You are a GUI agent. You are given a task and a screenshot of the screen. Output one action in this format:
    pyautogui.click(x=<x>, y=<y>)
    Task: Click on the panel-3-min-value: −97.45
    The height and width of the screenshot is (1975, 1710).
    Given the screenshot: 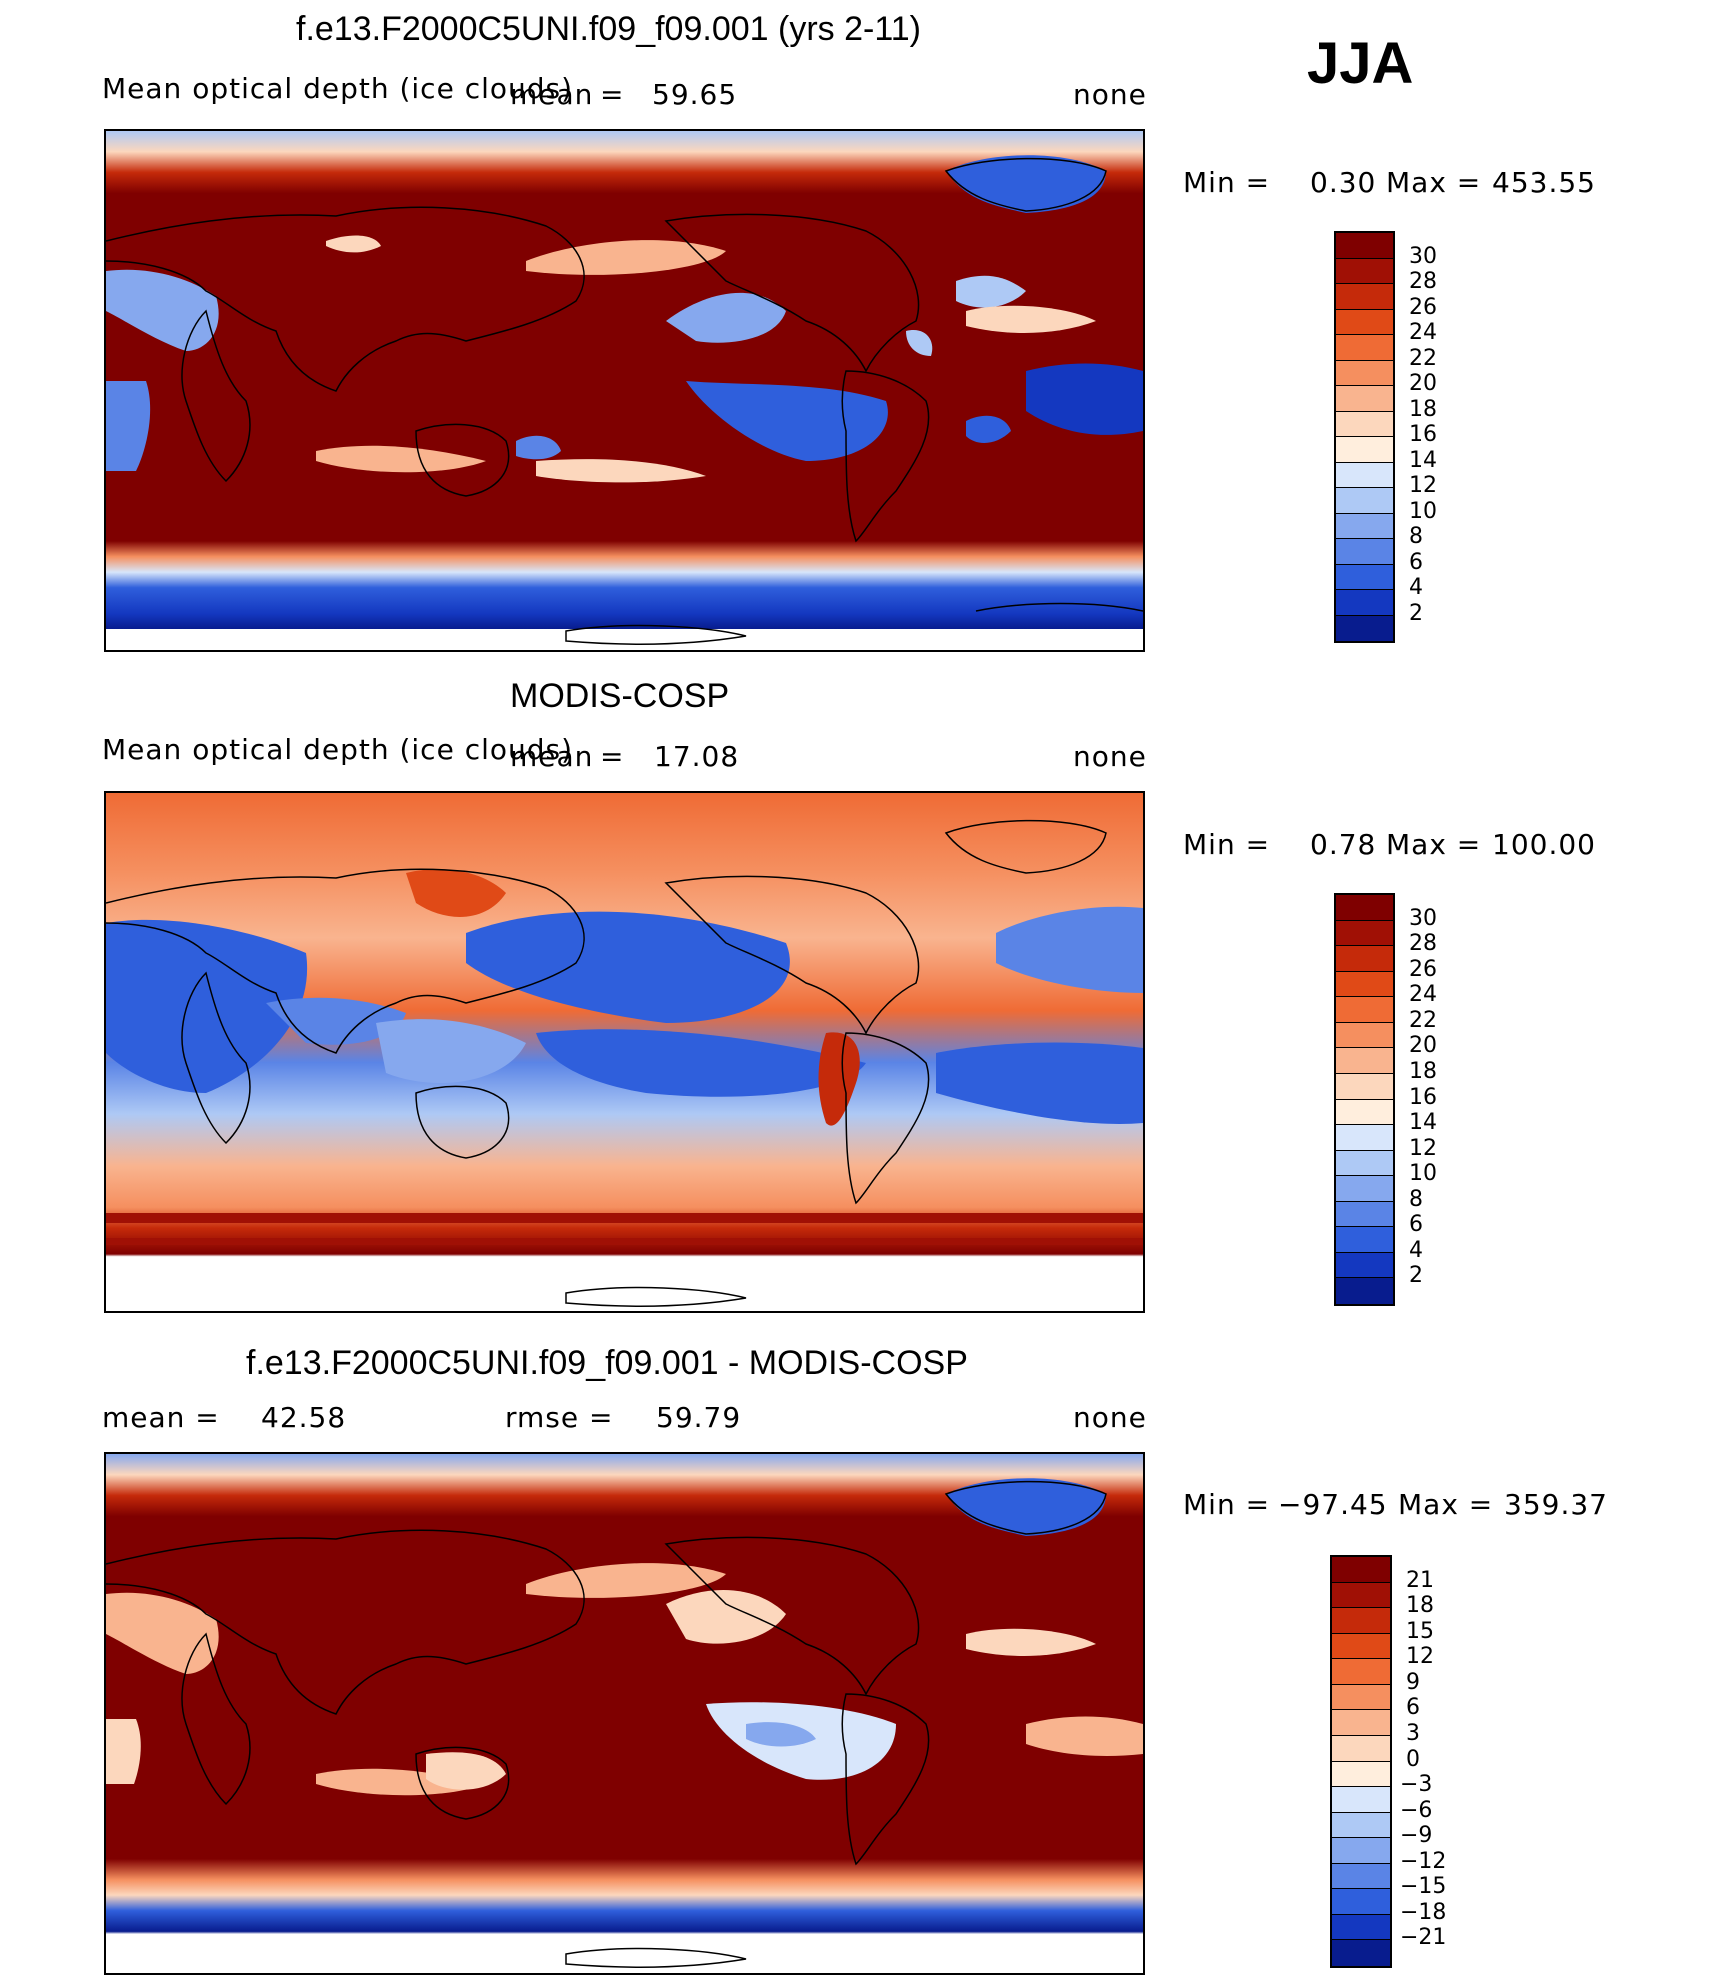 What is the action you would take?
    pyautogui.click(x=1333, y=1504)
    